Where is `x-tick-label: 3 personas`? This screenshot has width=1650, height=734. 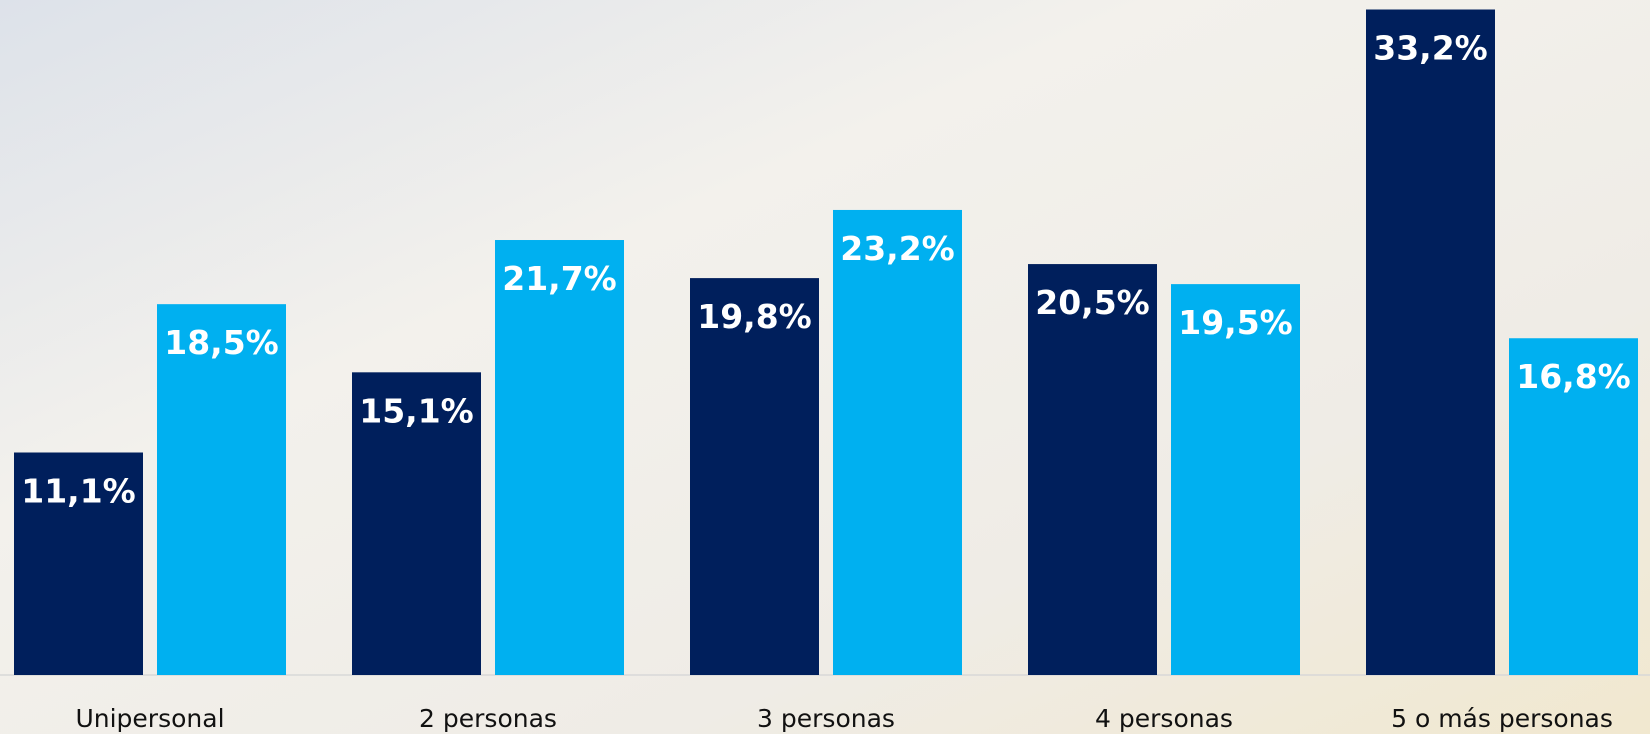 x-tick-label: 3 personas is located at coordinates (826, 718).